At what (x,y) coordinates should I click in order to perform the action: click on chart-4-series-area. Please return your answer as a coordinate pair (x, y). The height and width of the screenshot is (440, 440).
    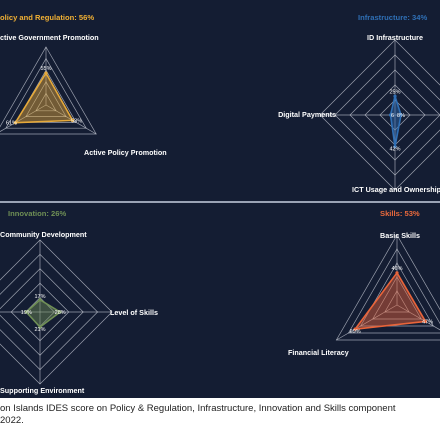
    Looking at the image, I should click on (390, 300).